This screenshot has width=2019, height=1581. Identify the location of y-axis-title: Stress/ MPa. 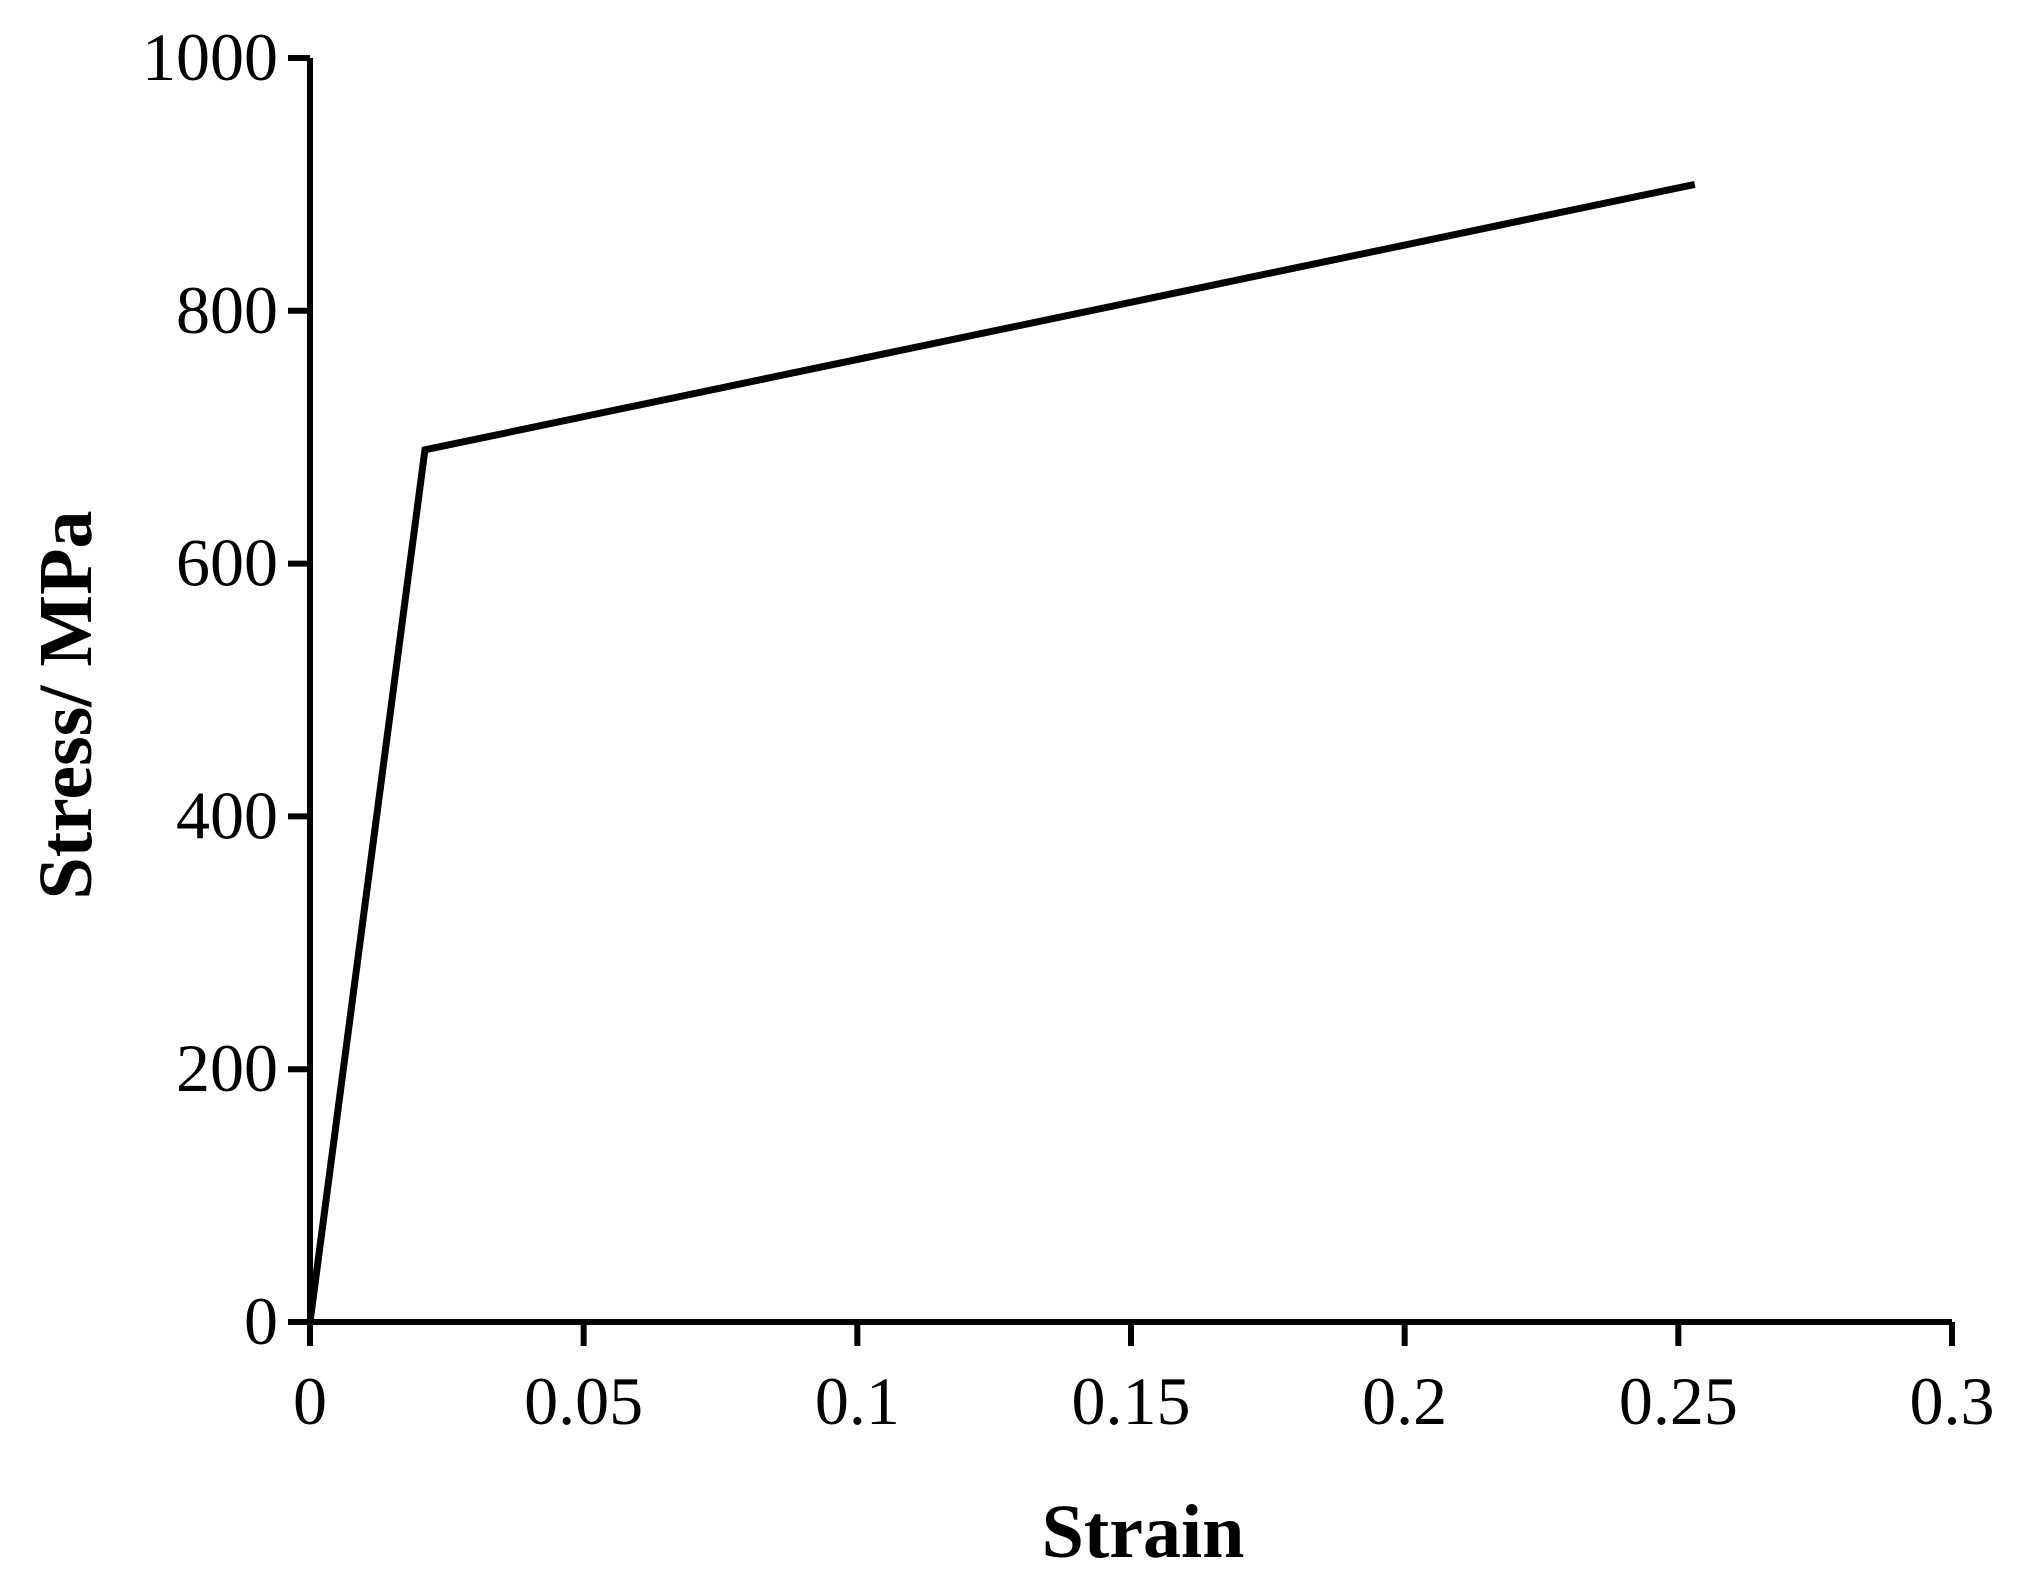
(66, 704).